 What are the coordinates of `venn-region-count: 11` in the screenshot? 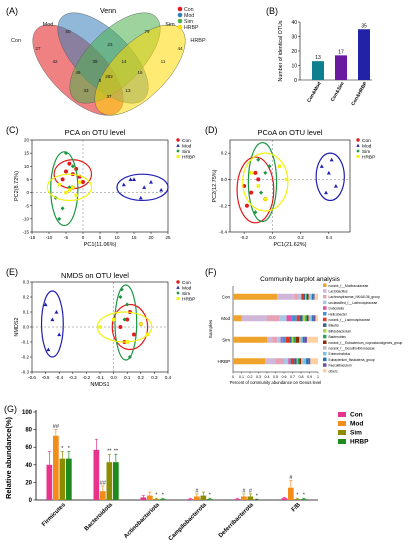 It's located at (163, 61).